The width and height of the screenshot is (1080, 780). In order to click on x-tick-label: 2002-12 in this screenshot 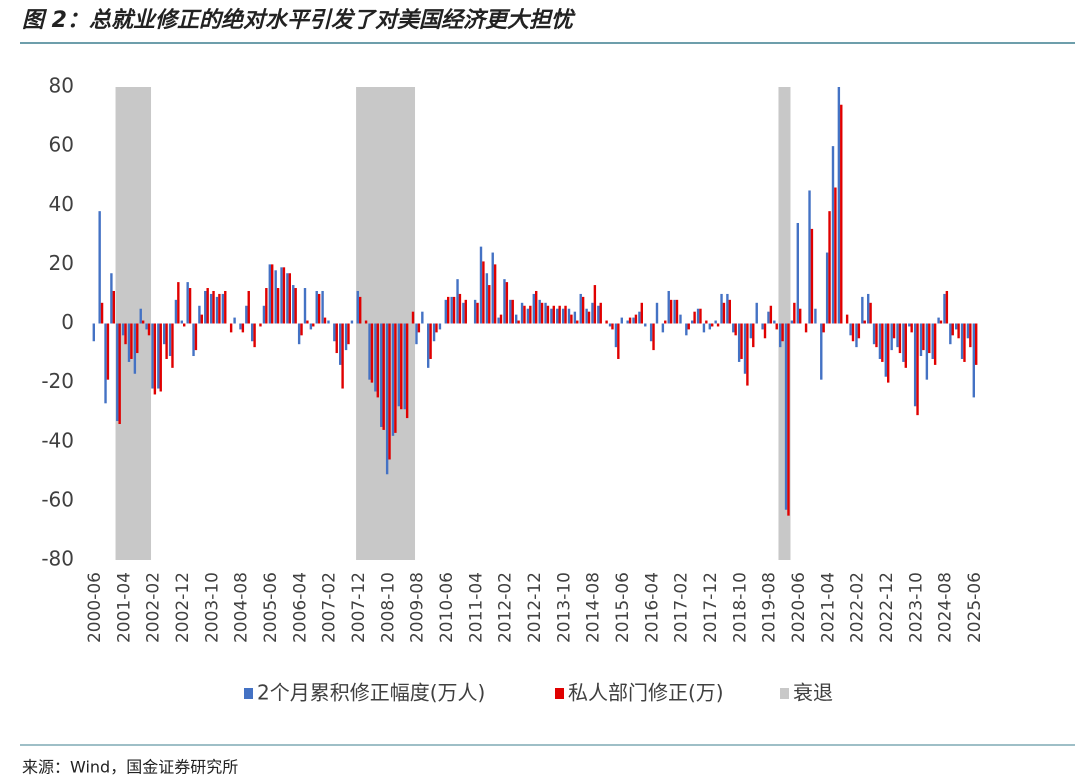, I will do `click(183, 607)`.